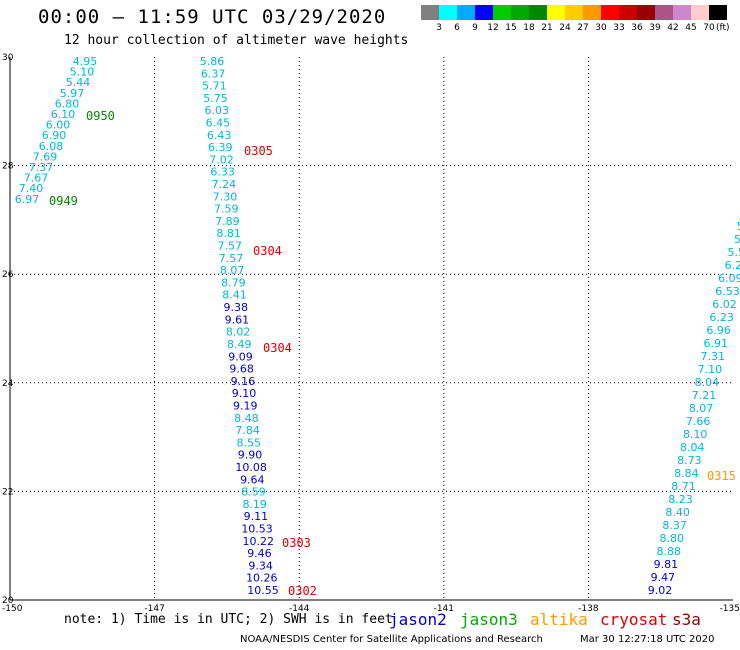 The image size is (740, 650). I want to click on wave-height-label: 8.59, so click(253, 492).